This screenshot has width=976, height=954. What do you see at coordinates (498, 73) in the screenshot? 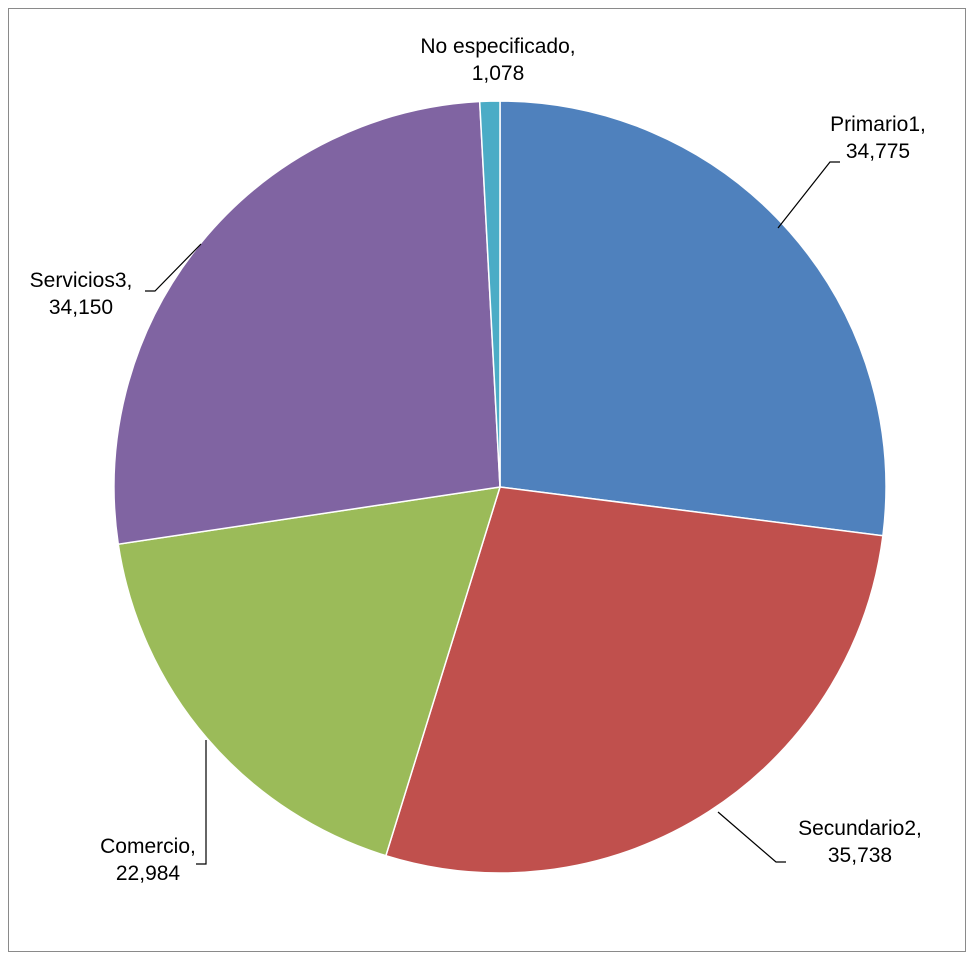
I see `data-label-value: 1,078` at bounding box center [498, 73].